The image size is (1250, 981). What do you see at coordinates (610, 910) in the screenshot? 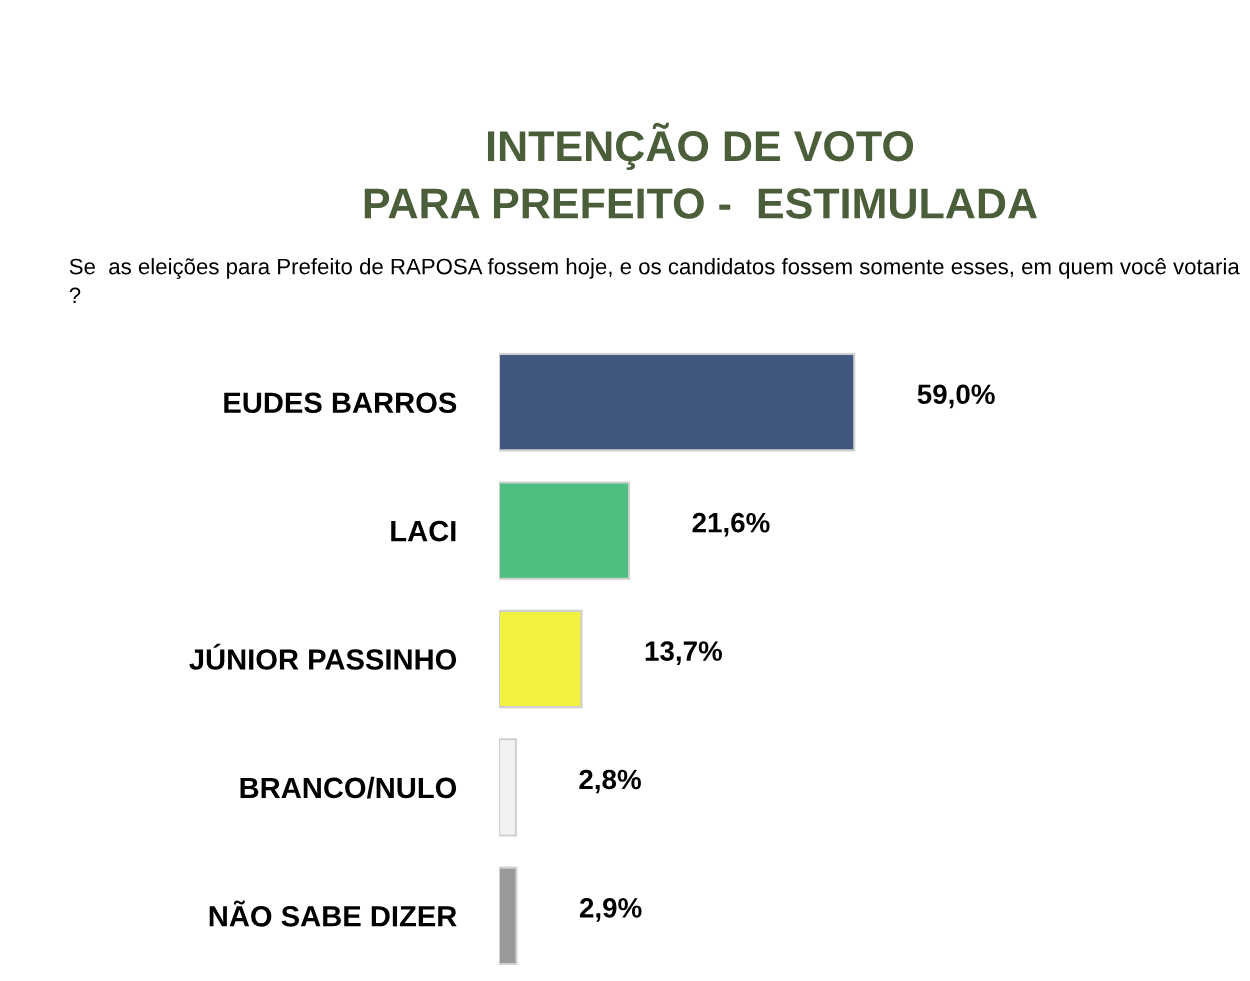
I see `data-label: 2,9%` at bounding box center [610, 910].